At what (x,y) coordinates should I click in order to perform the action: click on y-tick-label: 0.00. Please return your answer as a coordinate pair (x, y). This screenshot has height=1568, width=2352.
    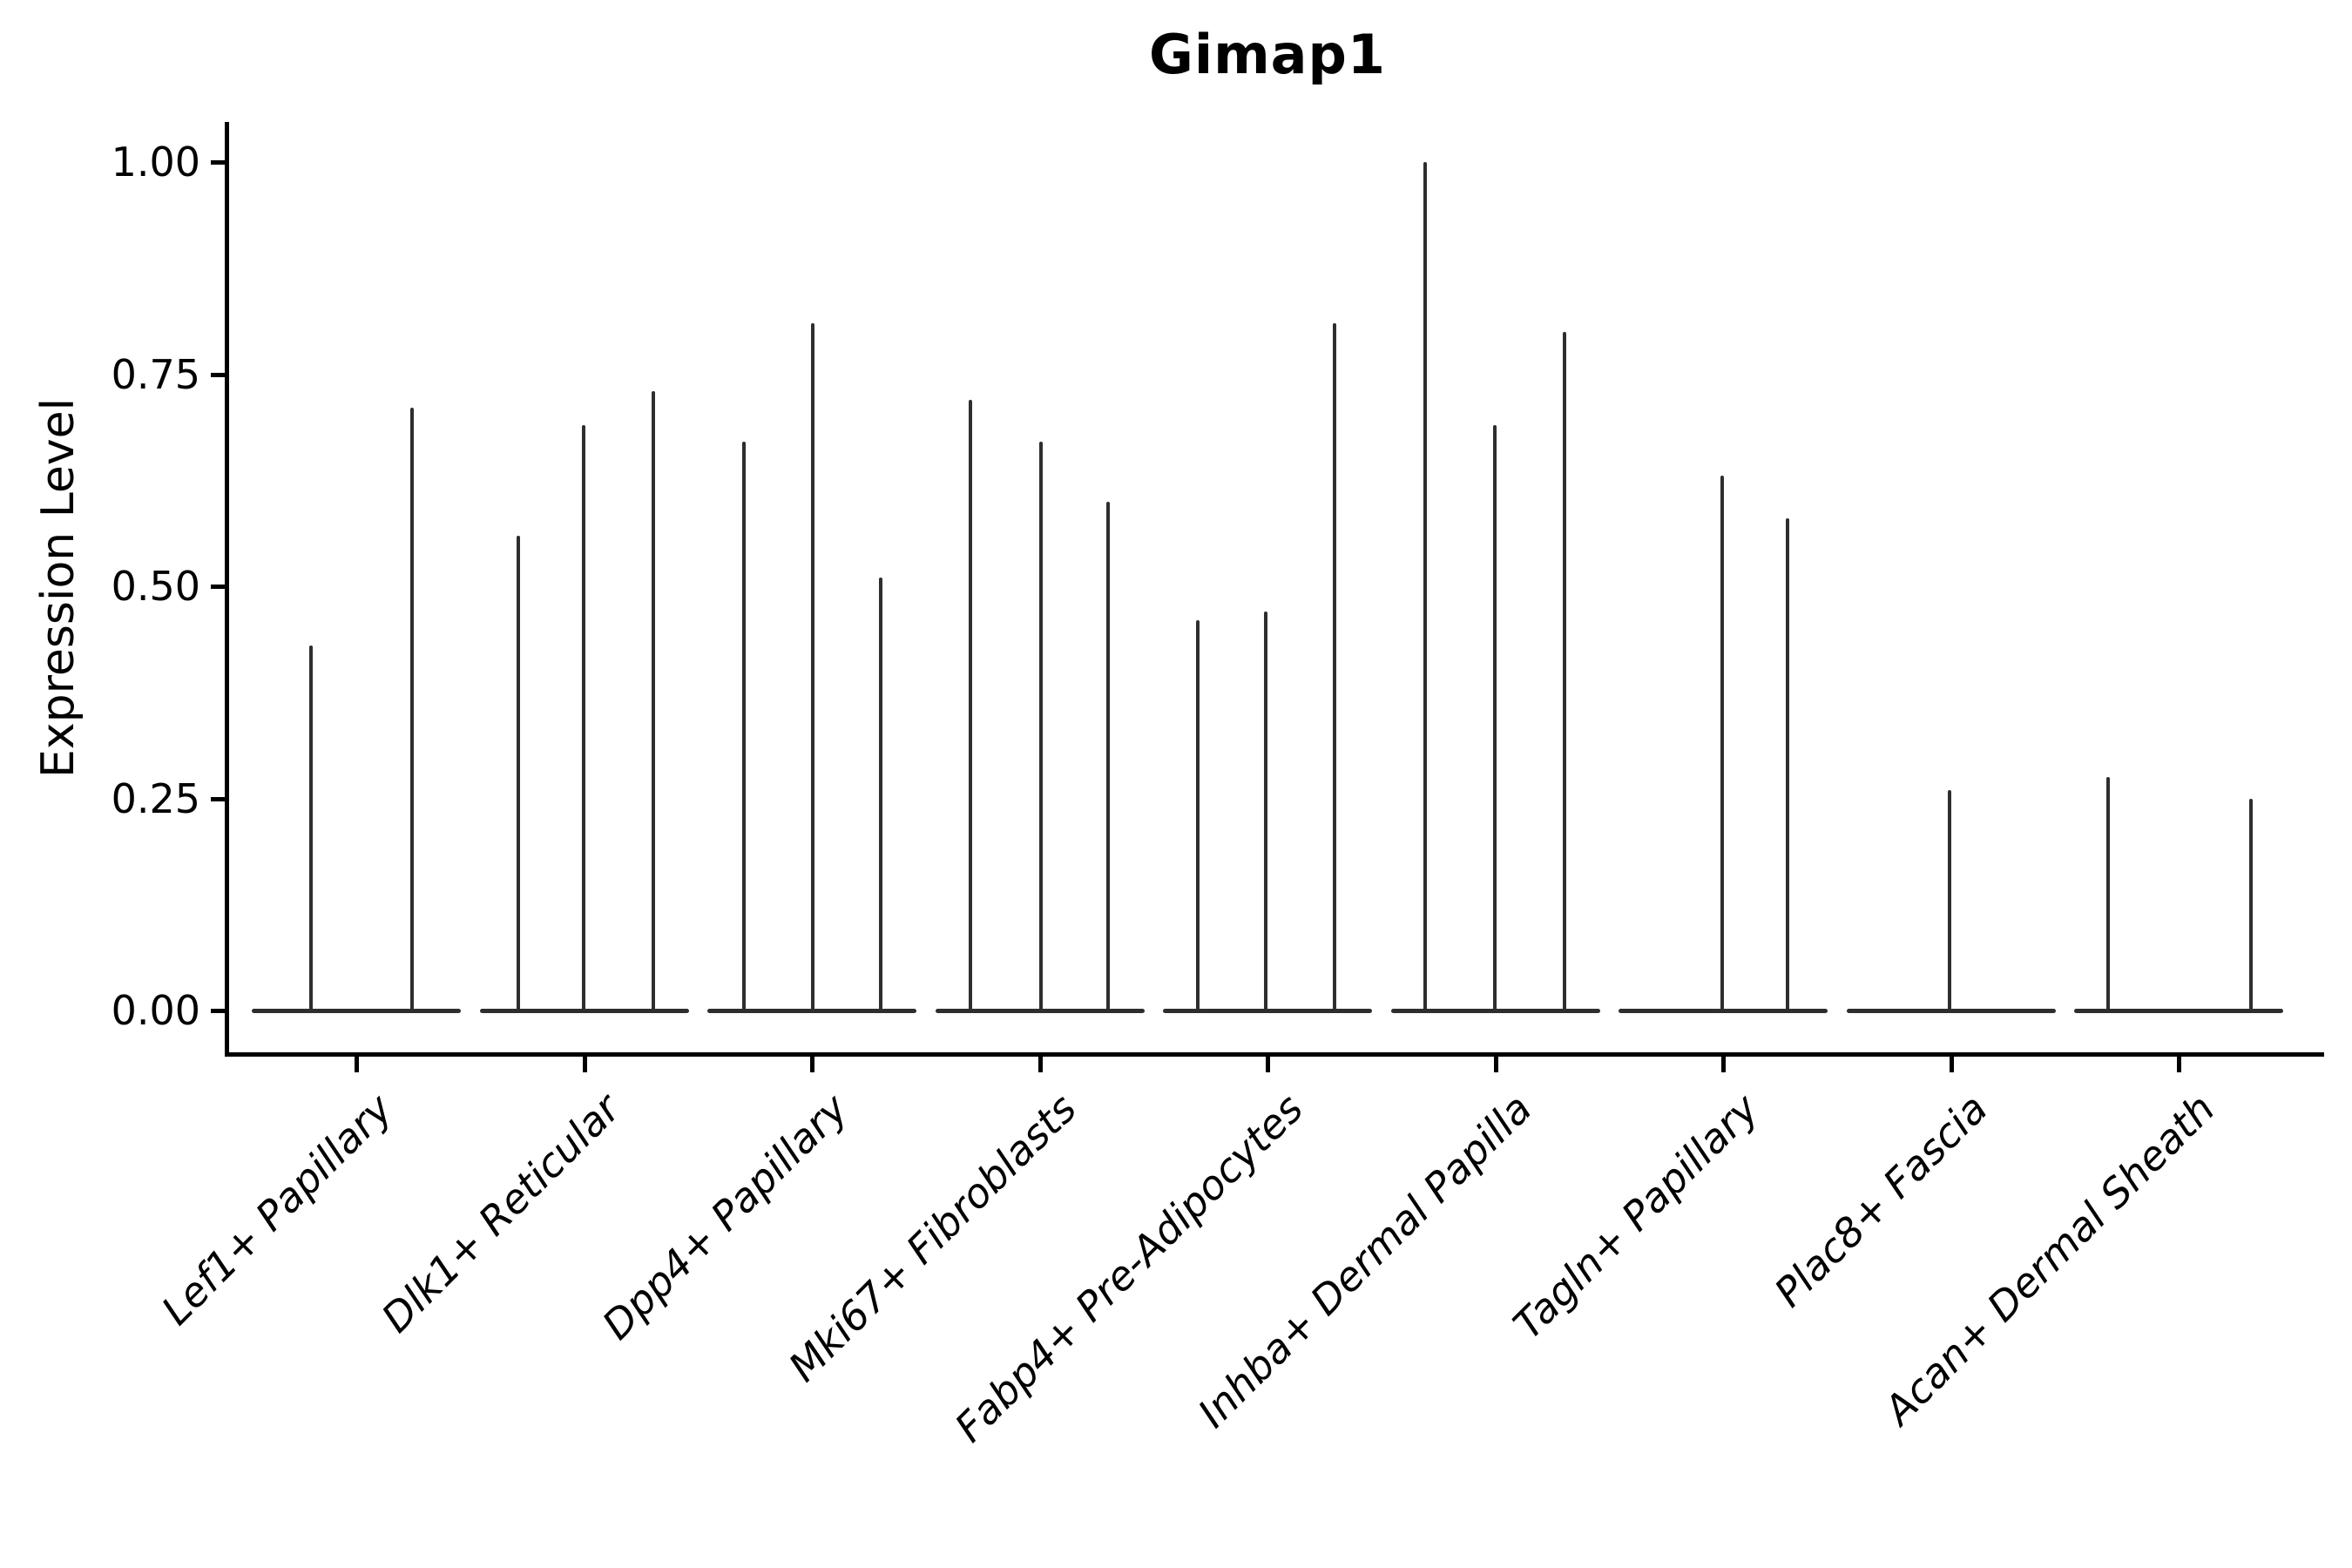
    Looking at the image, I should click on (155, 1011).